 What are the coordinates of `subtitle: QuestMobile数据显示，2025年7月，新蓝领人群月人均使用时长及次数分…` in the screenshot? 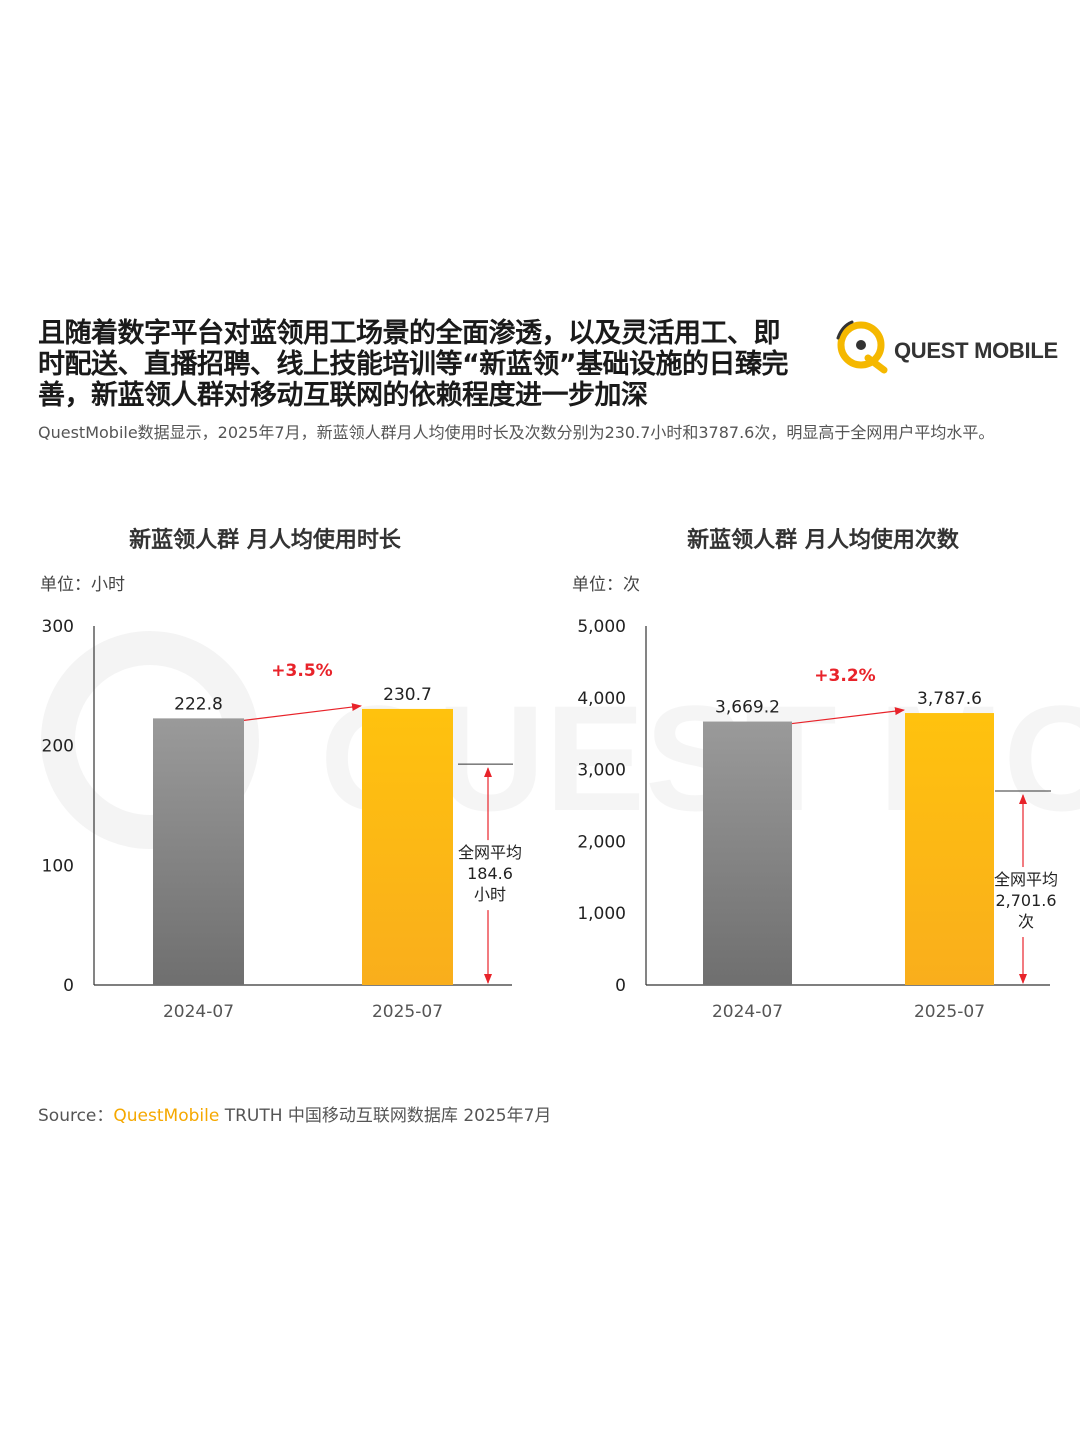 It's located at (516, 432).